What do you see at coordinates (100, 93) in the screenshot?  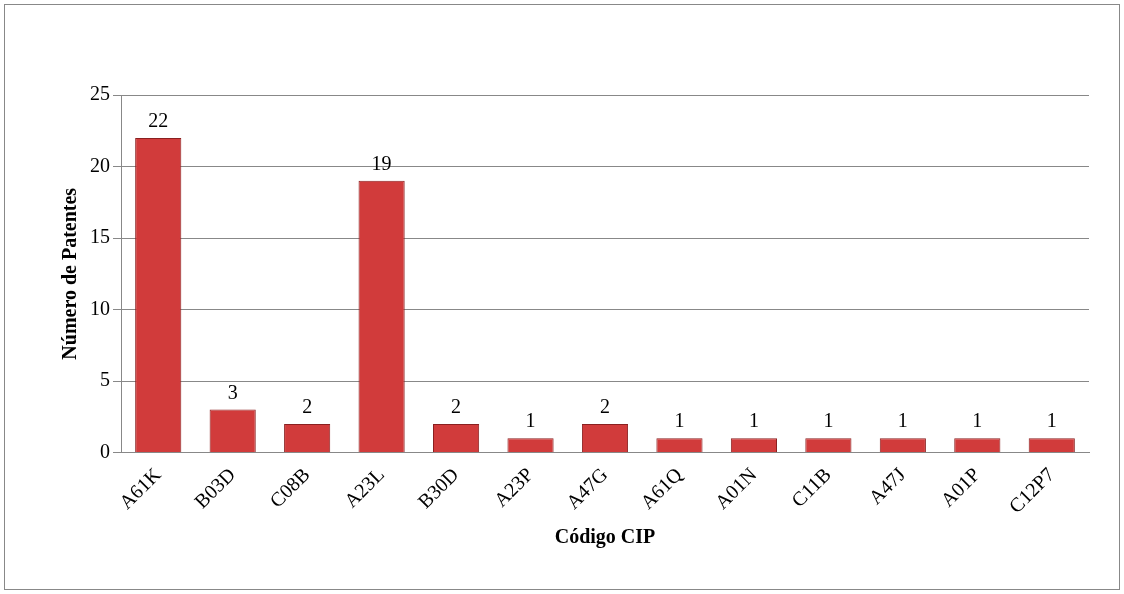 I see `y-tick-label: 25` at bounding box center [100, 93].